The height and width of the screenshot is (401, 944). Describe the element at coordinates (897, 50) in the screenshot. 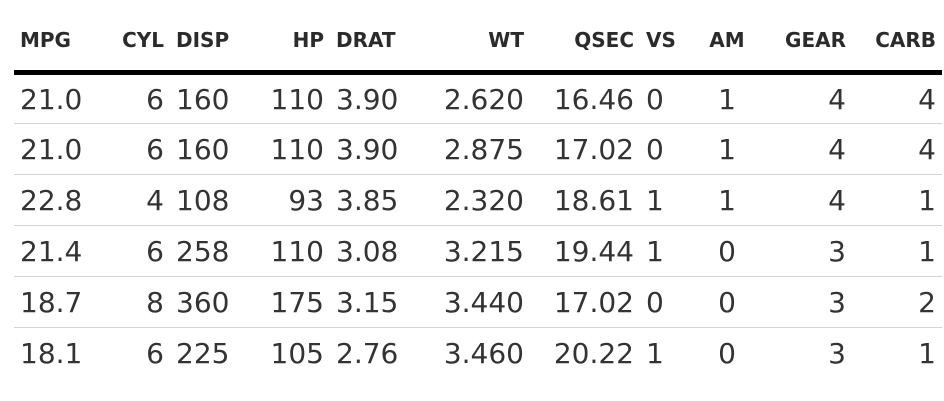

I see `column-header-carb: CARB` at that location.